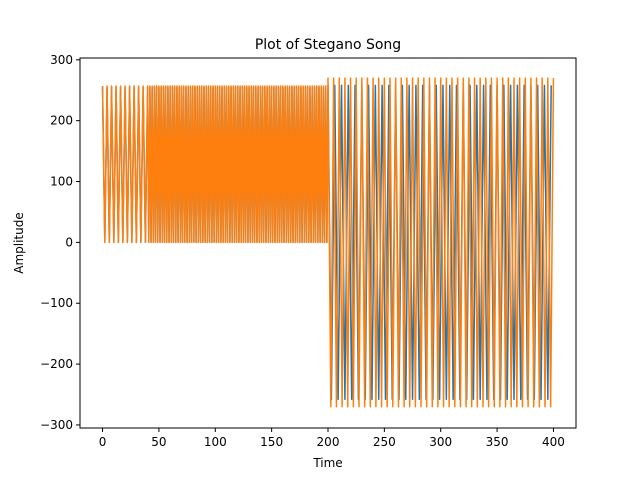  Describe the element at coordinates (61, 121) in the screenshot. I see `y-tick-label: 200` at that location.